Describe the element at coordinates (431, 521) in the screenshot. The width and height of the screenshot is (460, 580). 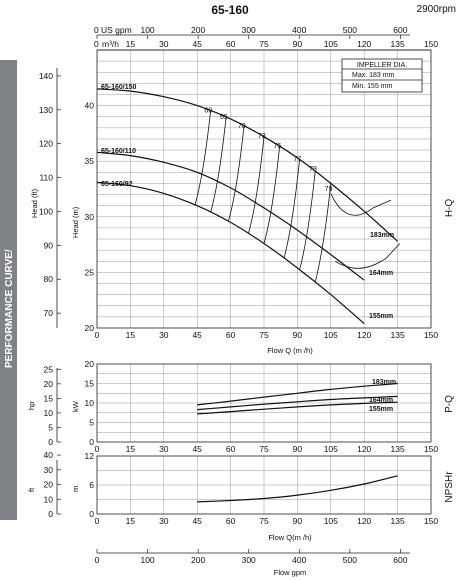
I see `x-tick-label: 150` at that location.